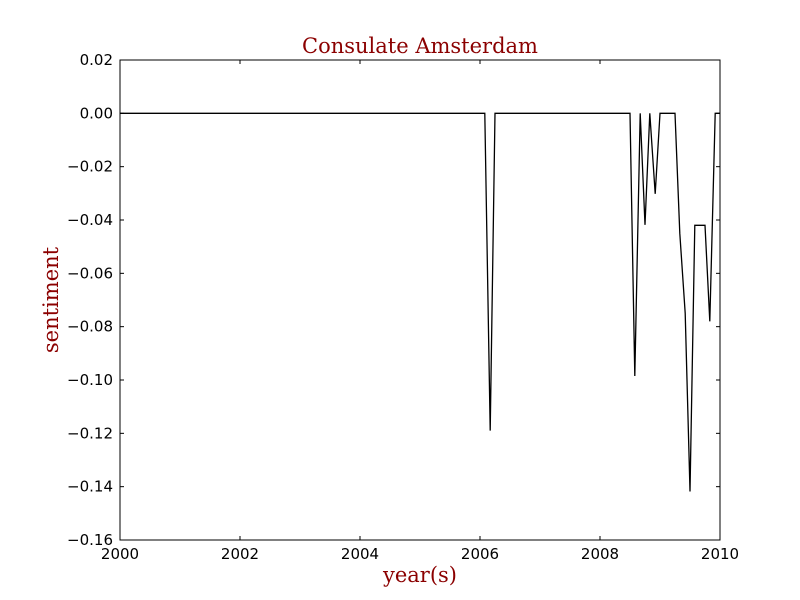  What do you see at coordinates (90, 380) in the screenshot?
I see `y-tick-label: −0.10` at bounding box center [90, 380].